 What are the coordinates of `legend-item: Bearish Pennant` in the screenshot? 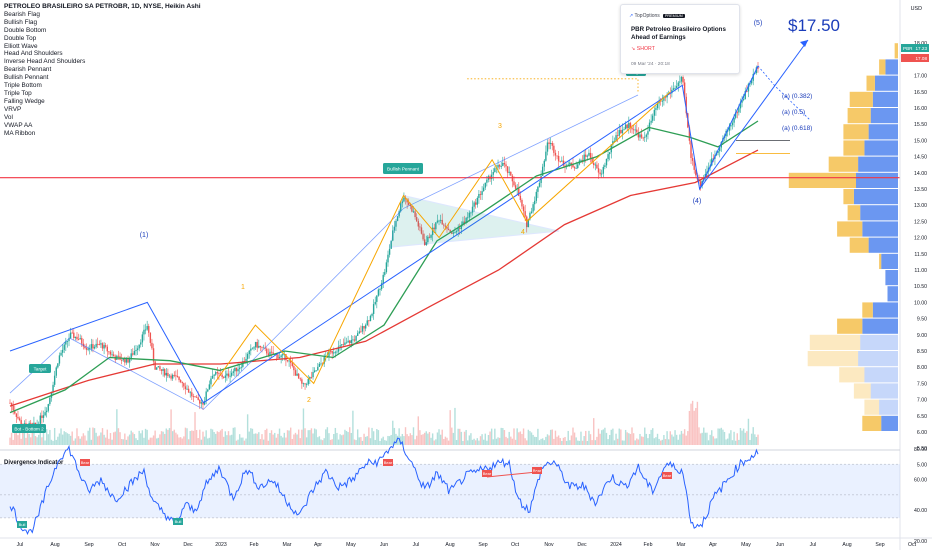 It's located at (28, 70).